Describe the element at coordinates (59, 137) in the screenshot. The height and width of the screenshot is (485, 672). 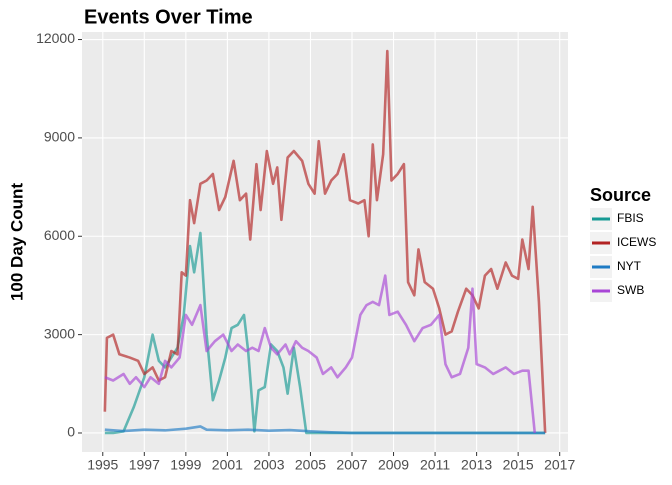
I see `y-tick-label: 9000` at that location.